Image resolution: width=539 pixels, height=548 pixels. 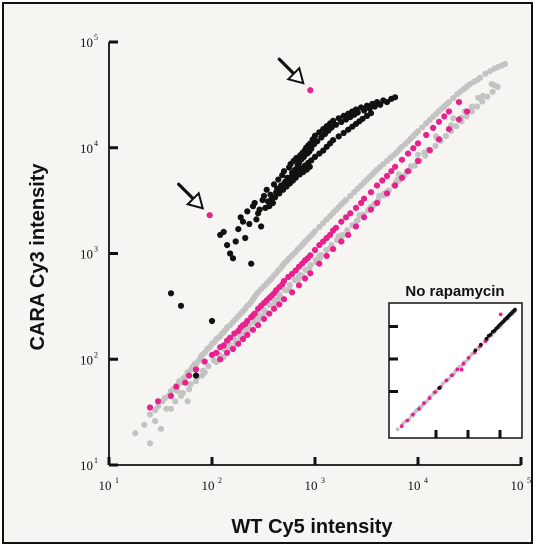 I want to click on x-tick, so click(x=418, y=461).